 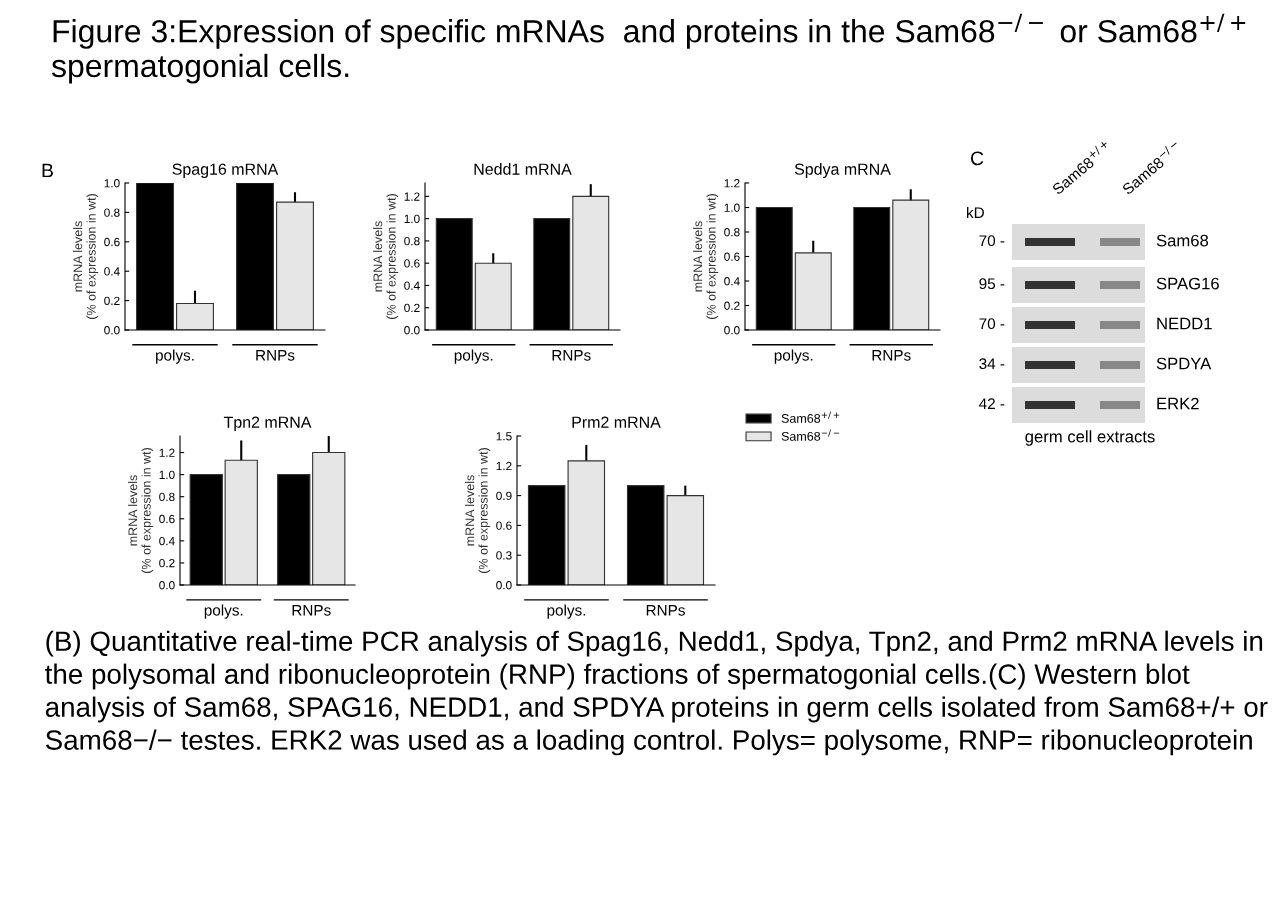 I want to click on text: kD, so click(x=975, y=212).